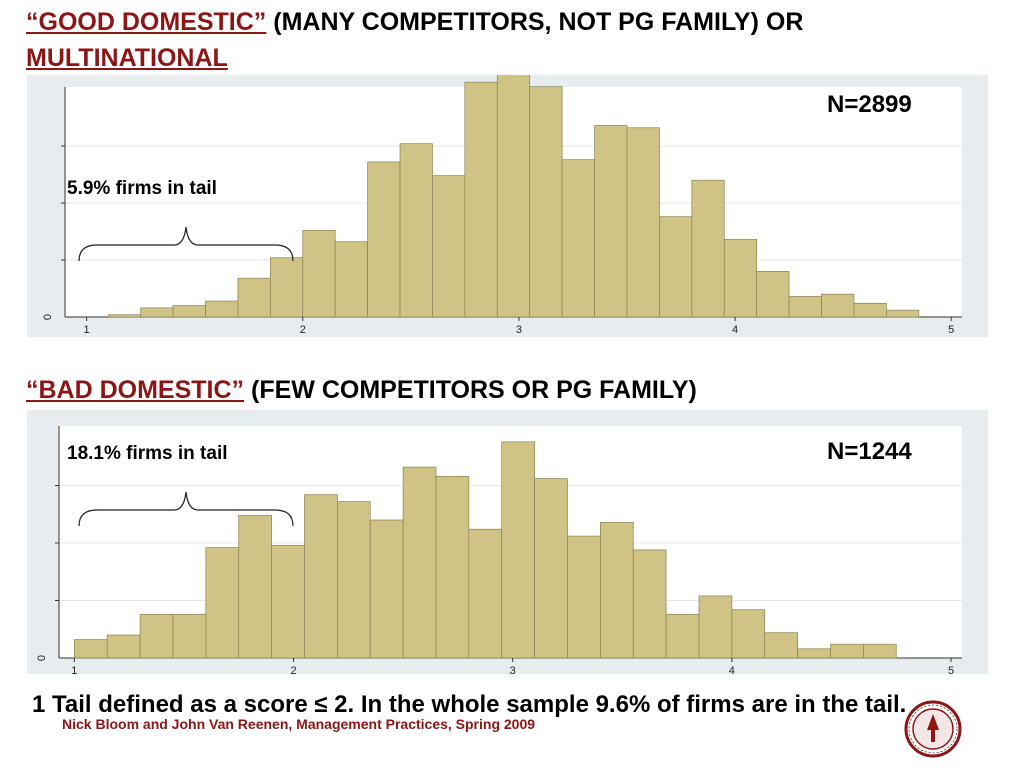 This screenshot has width=1024, height=768. What do you see at coordinates (135, 390) in the screenshot?
I see `title-bad-domestic-quote: “BAD DOMESTIC”` at bounding box center [135, 390].